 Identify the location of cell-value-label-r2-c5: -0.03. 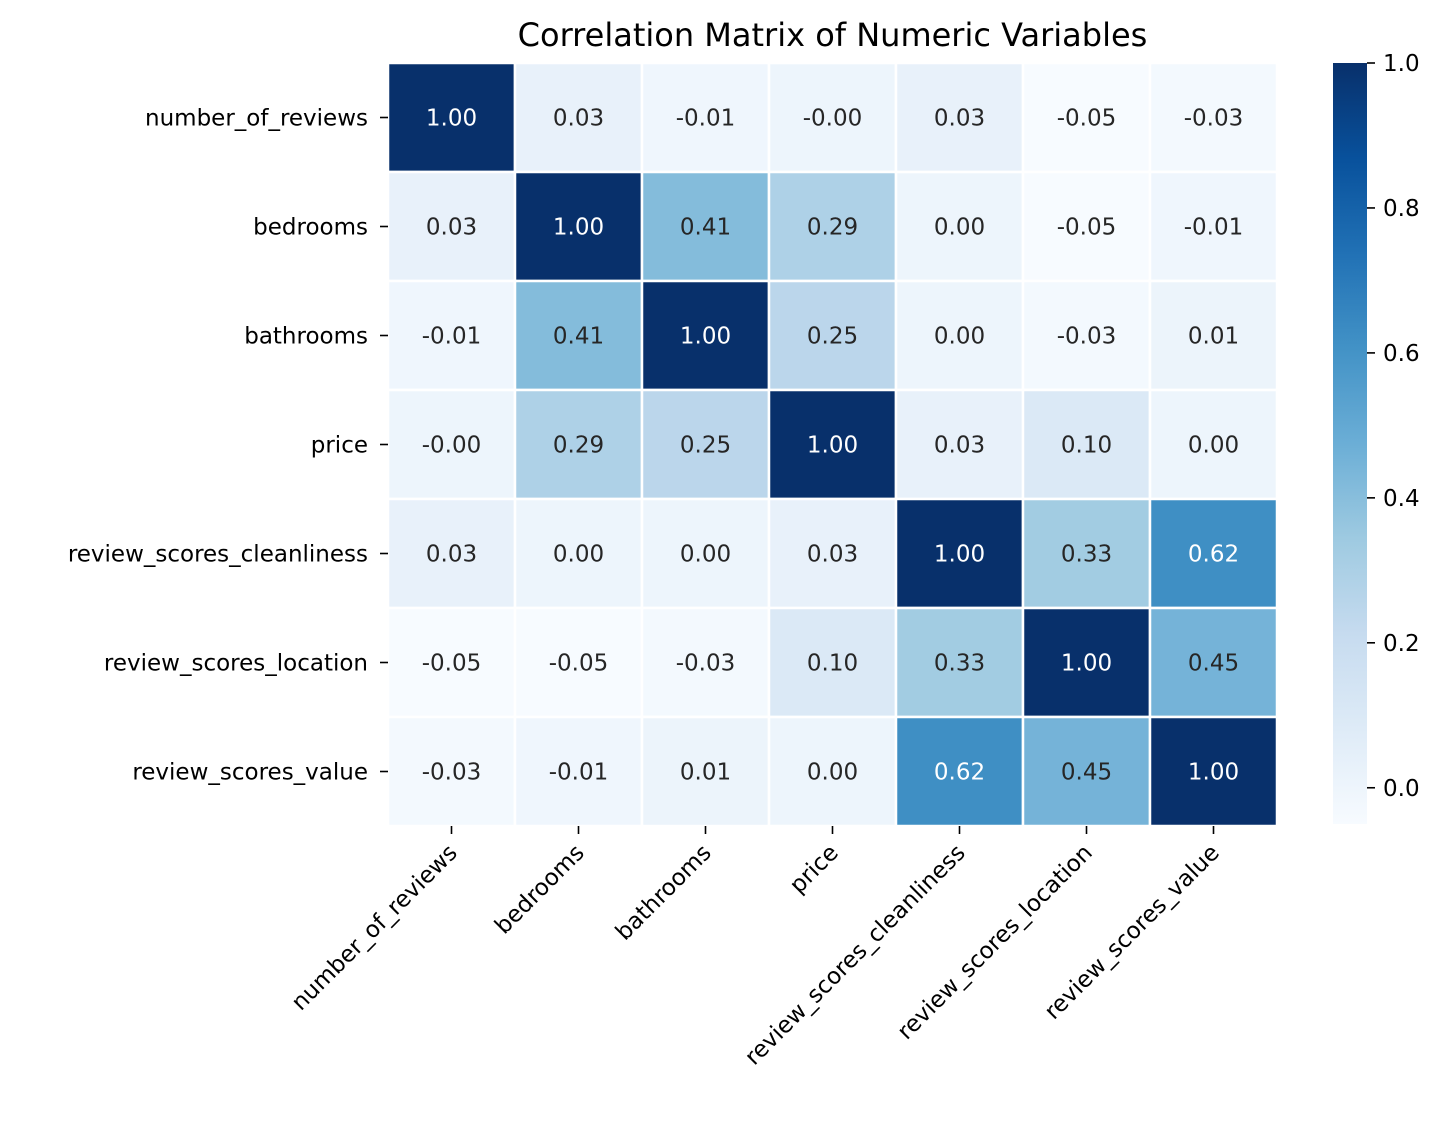
(1087, 337).